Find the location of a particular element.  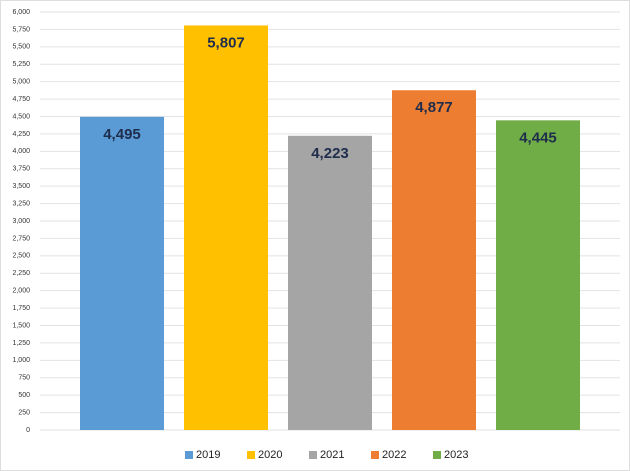

legend-label: 2019 is located at coordinates (208, 455).